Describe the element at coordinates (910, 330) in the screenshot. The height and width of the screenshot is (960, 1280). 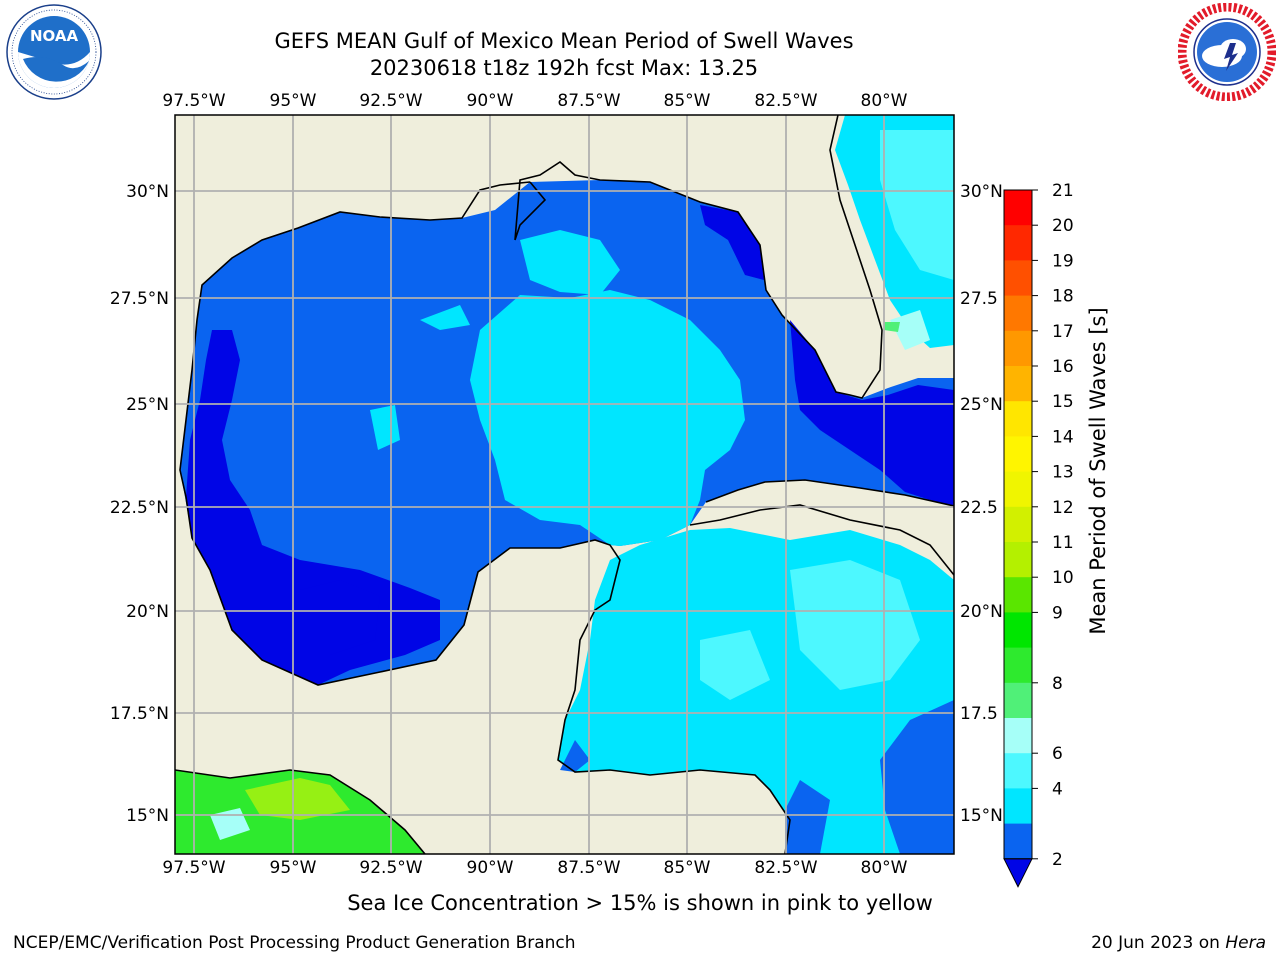
I see `atlantic-patch-8-9s` at that location.